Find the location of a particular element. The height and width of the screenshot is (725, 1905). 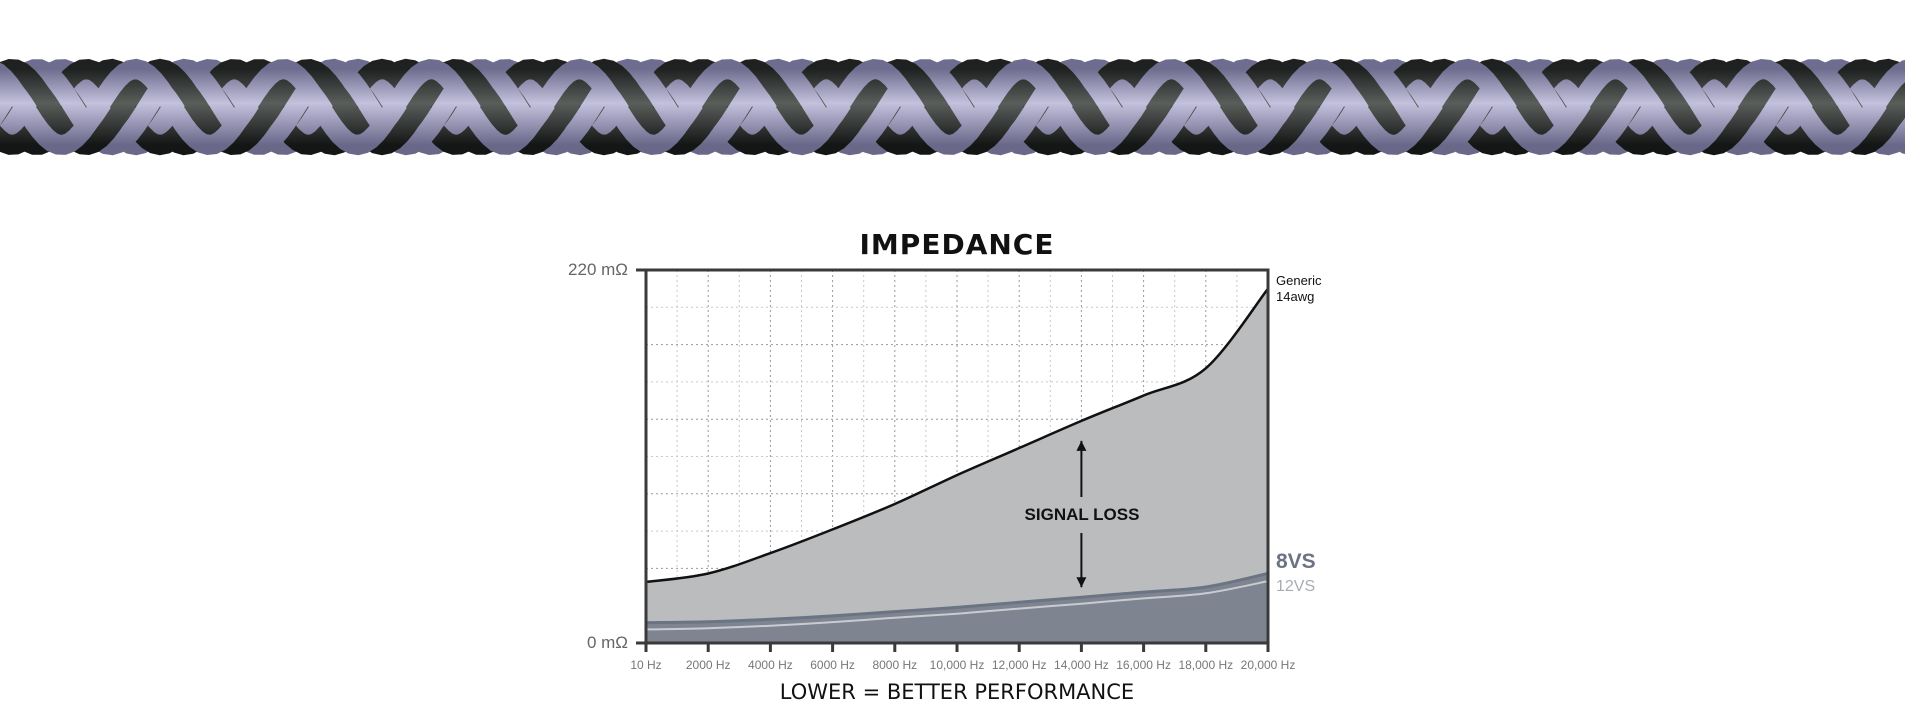

series-label-8vs: 8VS is located at coordinates (1296, 561).